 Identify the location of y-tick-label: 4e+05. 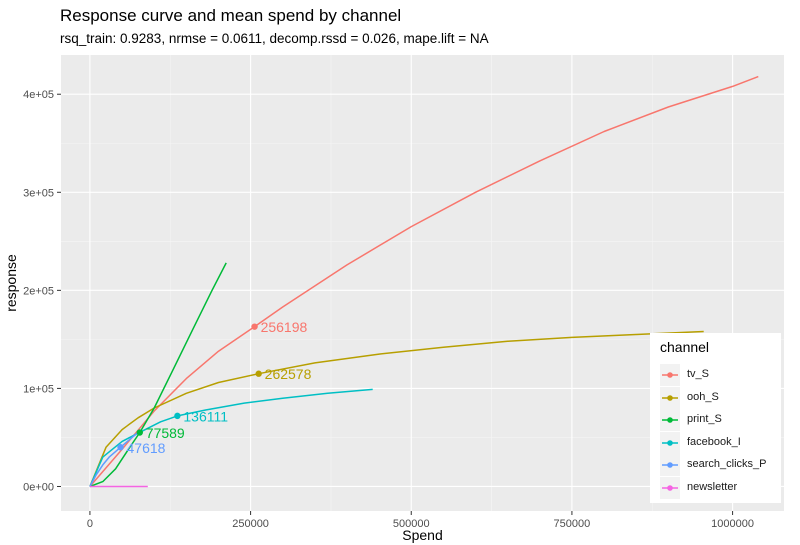
(38, 95).